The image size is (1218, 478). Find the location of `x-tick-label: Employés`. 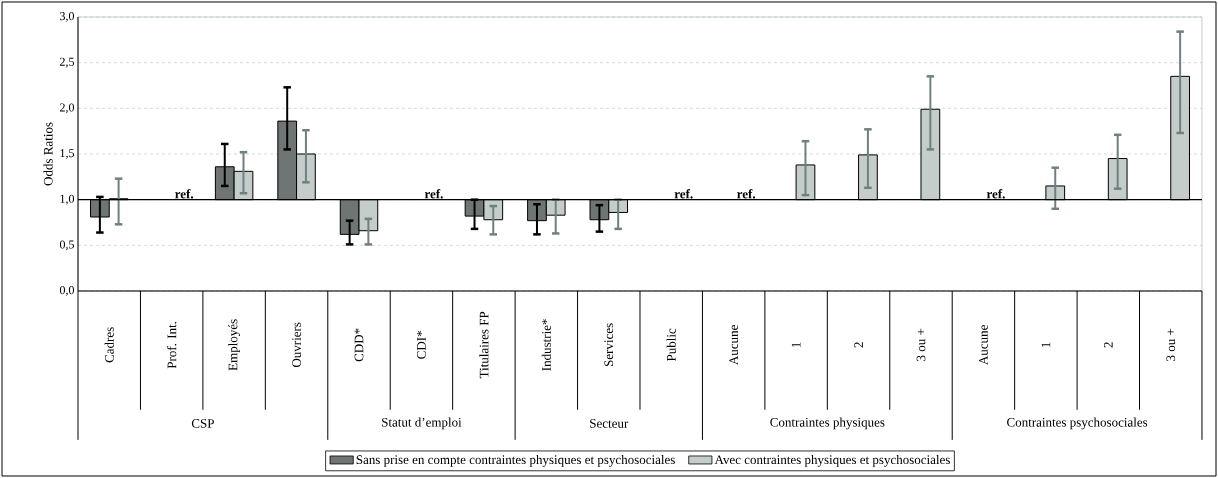

x-tick-label: Employés is located at coordinates (234, 345).